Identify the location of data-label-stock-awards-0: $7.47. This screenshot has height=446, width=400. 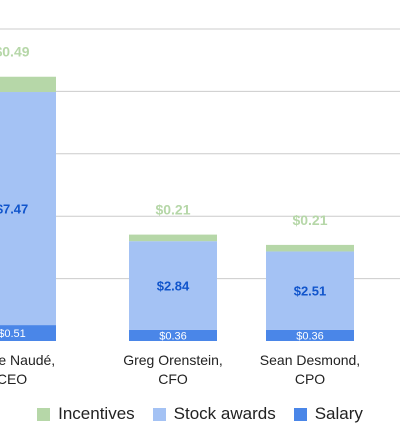
(14, 209).